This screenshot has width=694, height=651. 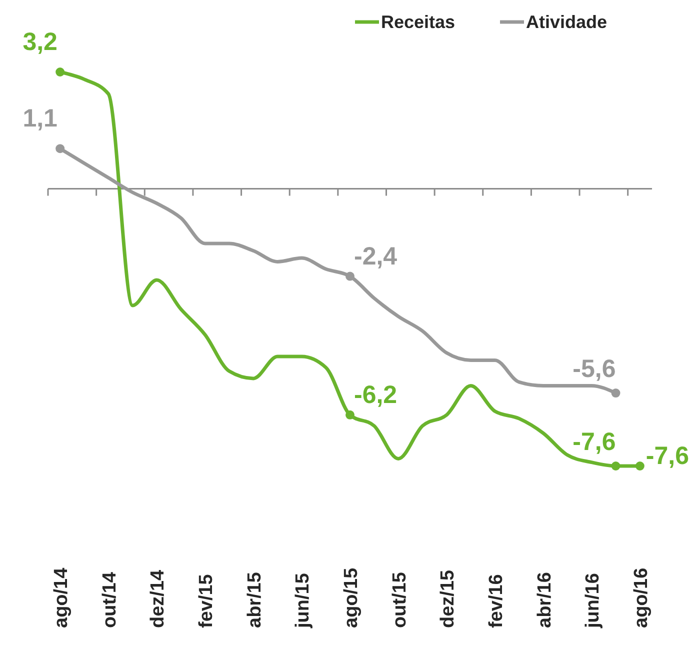 What do you see at coordinates (61, 597) in the screenshot?
I see `x-tick-label: ago/14` at bounding box center [61, 597].